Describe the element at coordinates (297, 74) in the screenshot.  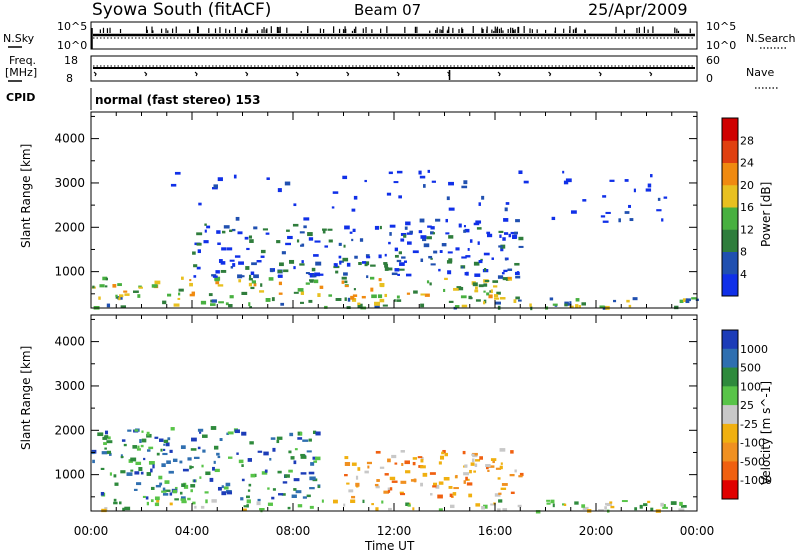
I see `freq-dip-mark` at that location.